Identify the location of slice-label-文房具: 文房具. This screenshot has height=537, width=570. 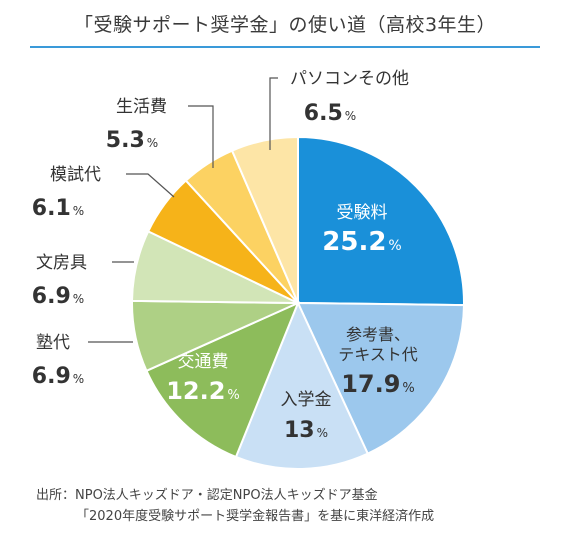
(61, 263).